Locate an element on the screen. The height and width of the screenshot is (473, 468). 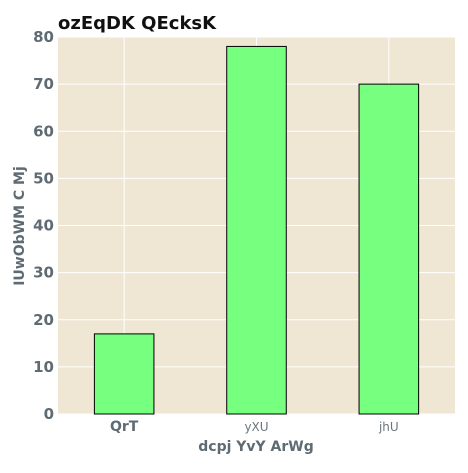
x-tick-label-2: jhU is located at coordinates (388, 427).